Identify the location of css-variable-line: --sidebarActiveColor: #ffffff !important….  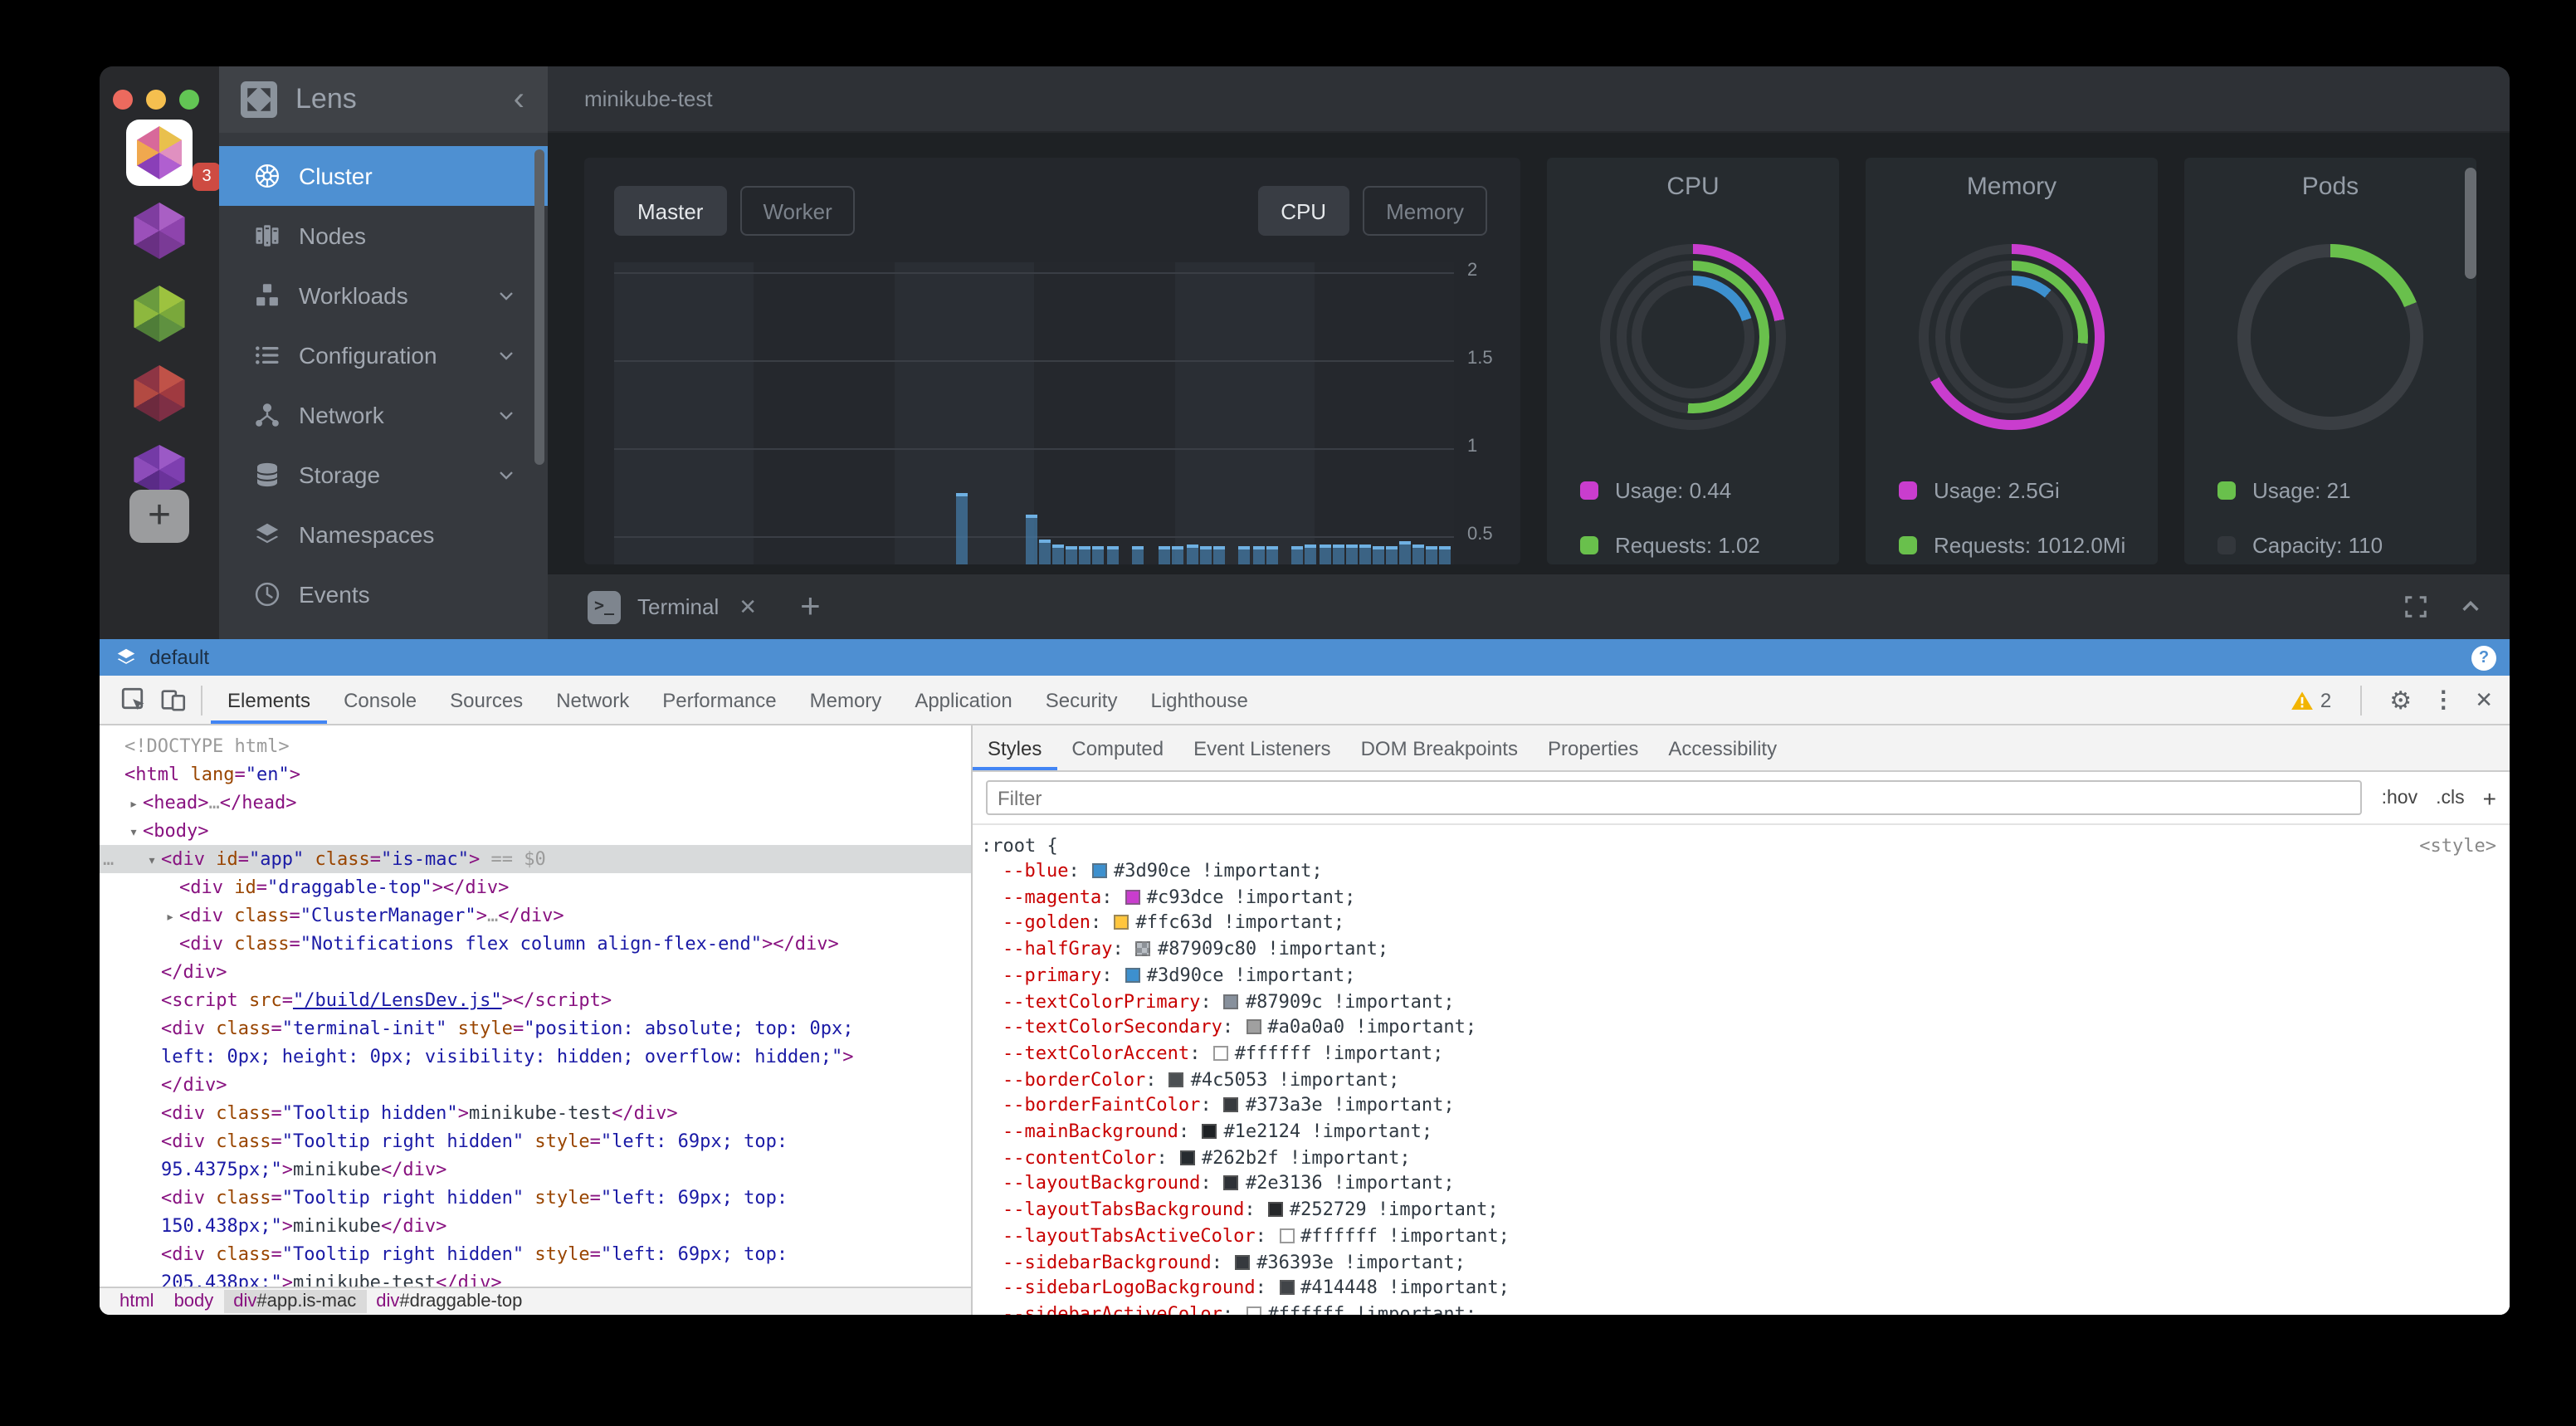
(1739, 1308).